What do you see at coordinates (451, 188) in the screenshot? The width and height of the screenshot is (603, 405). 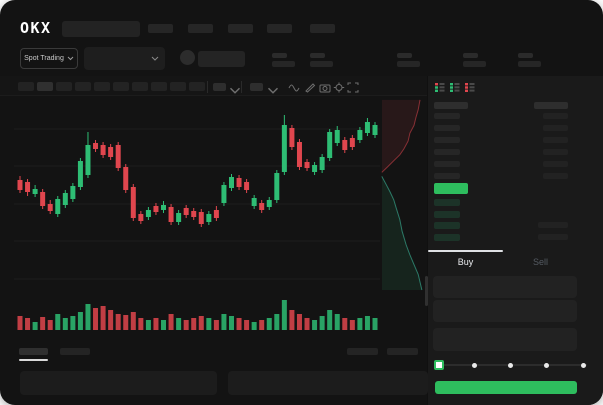 I see `last-price-highlight` at bounding box center [451, 188].